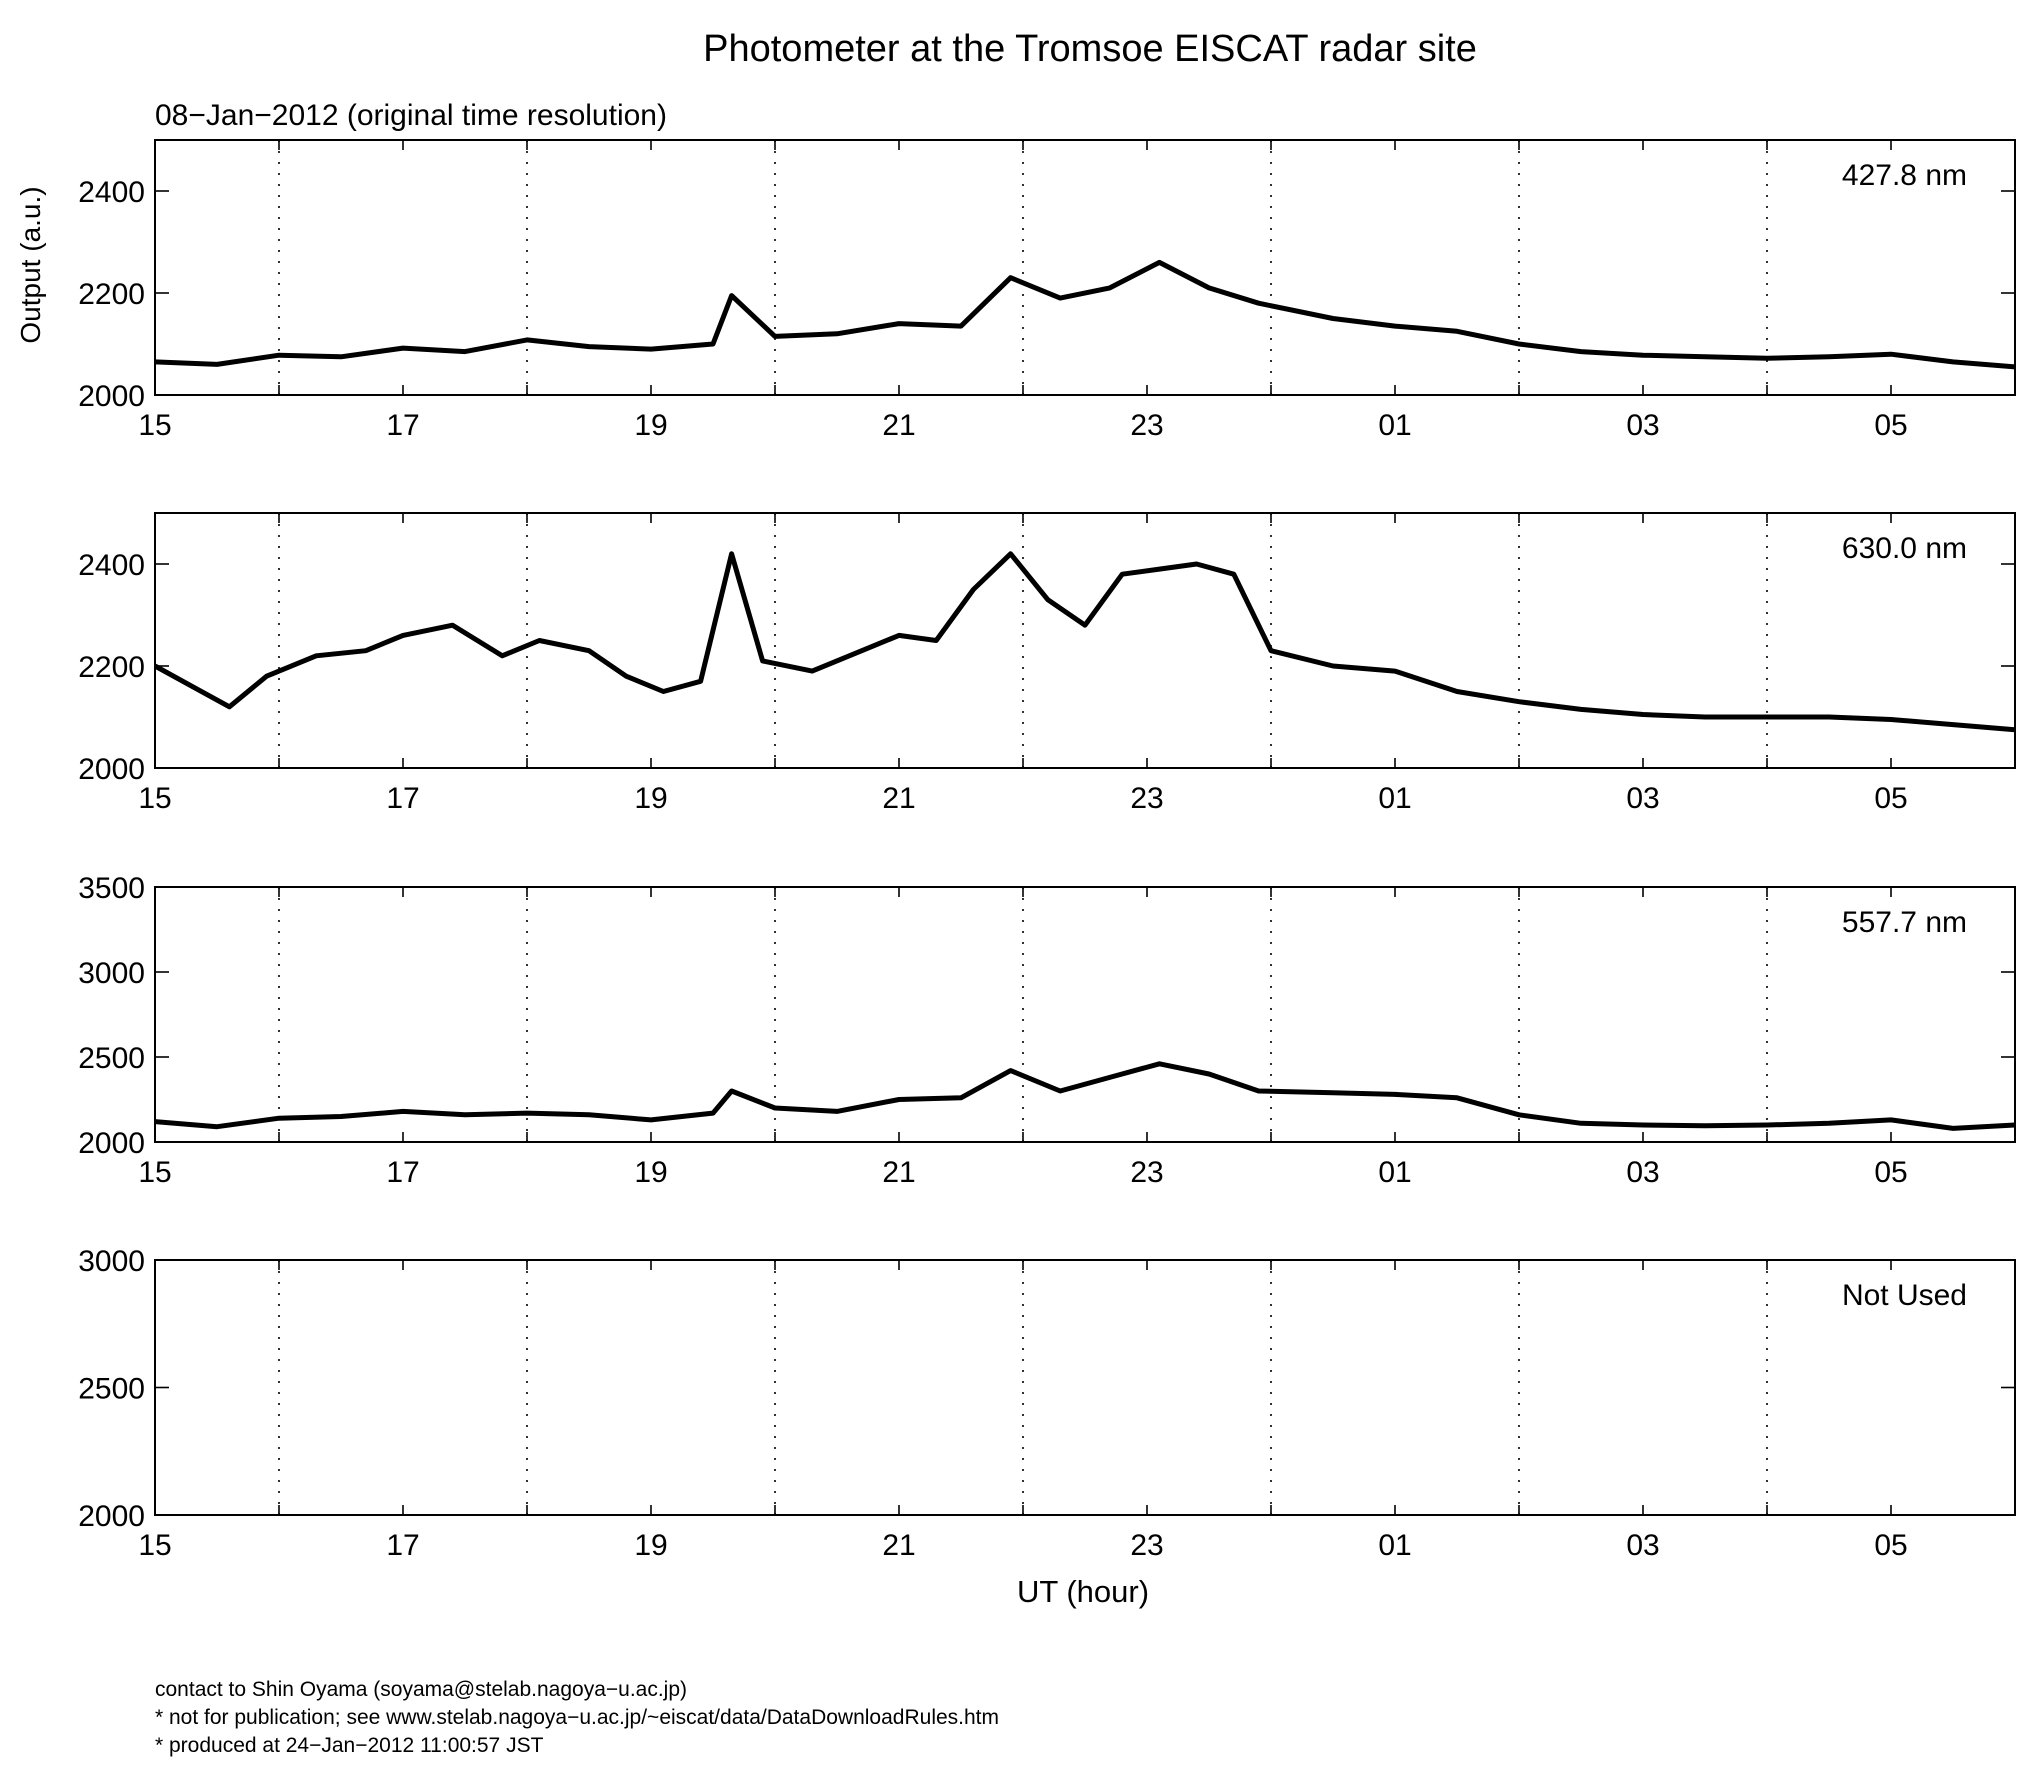 This screenshot has width=2029, height=1771. Describe the element at coordinates (1083, 1591) in the screenshot. I see `x-axis-label: UT (hour)` at that location.